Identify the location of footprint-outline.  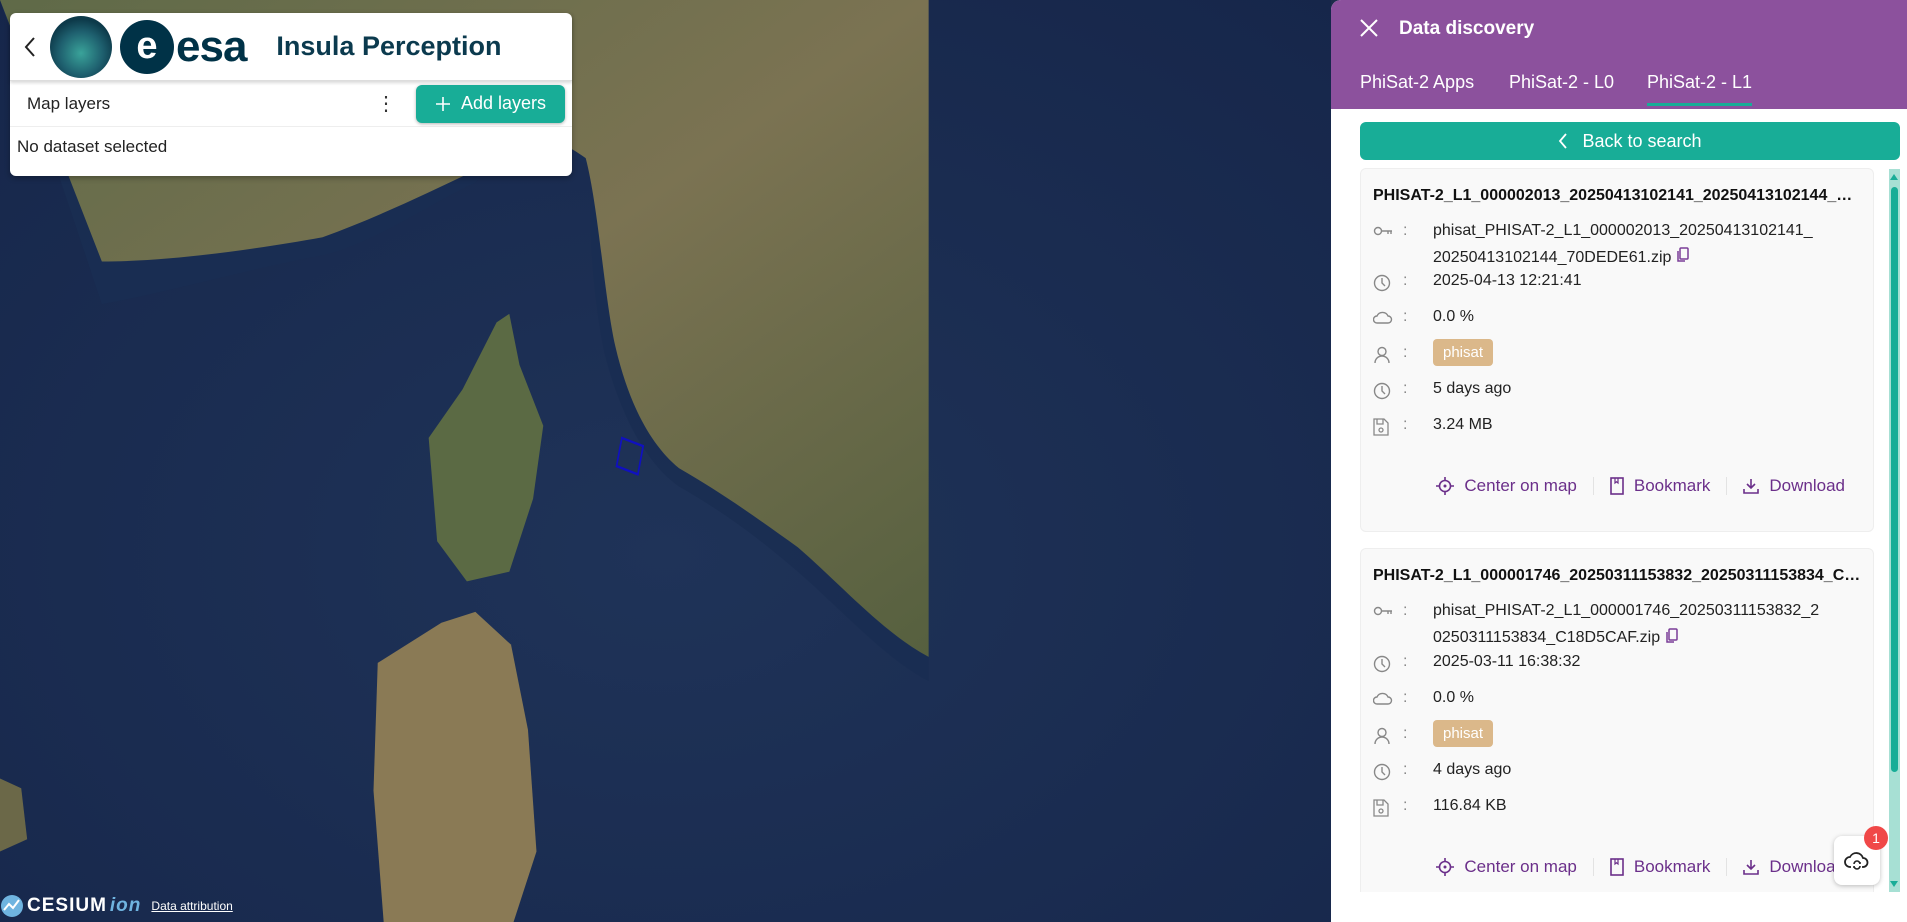
(630, 456).